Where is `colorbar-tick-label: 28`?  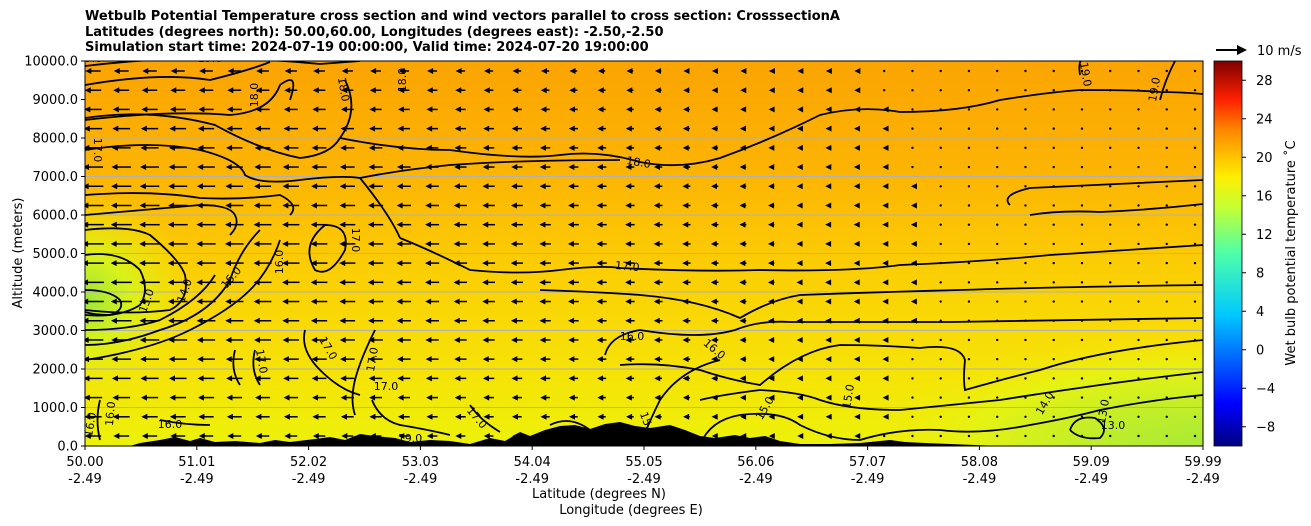
colorbar-tick-label: 28 is located at coordinates (1264, 81).